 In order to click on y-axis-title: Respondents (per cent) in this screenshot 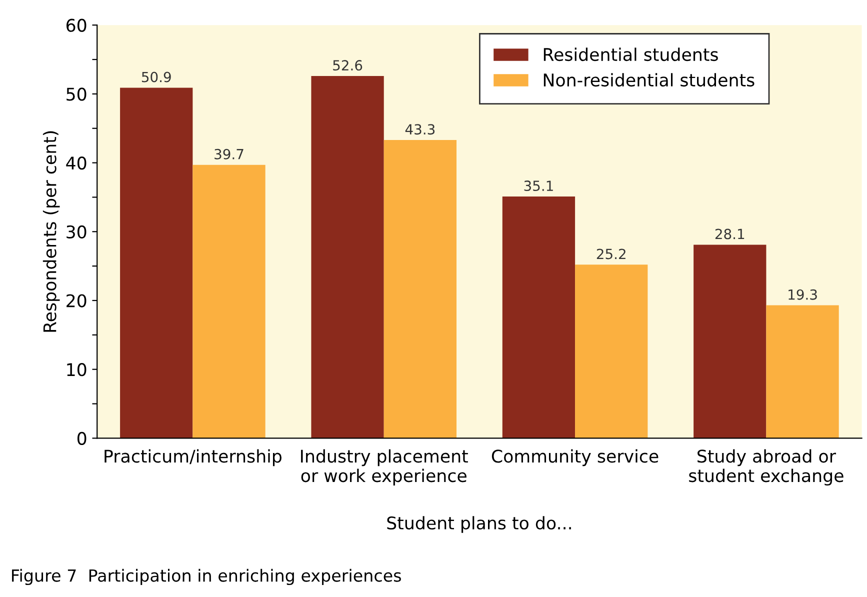, I will do `click(51, 231)`.